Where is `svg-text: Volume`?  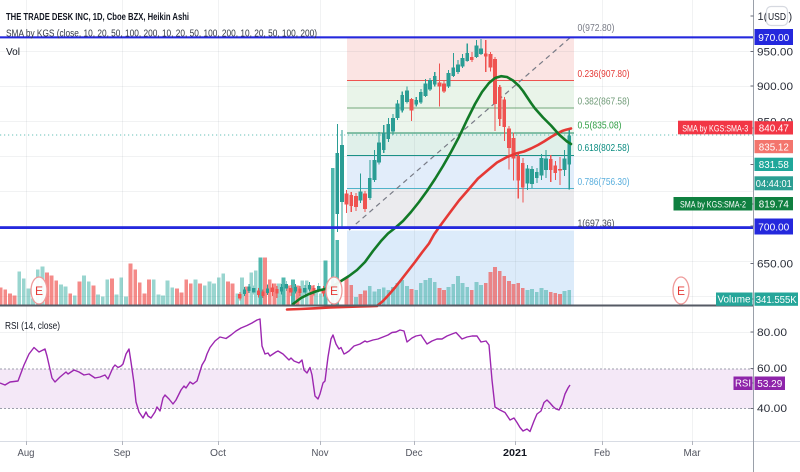
svg-text: Volume is located at coordinates (734, 299).